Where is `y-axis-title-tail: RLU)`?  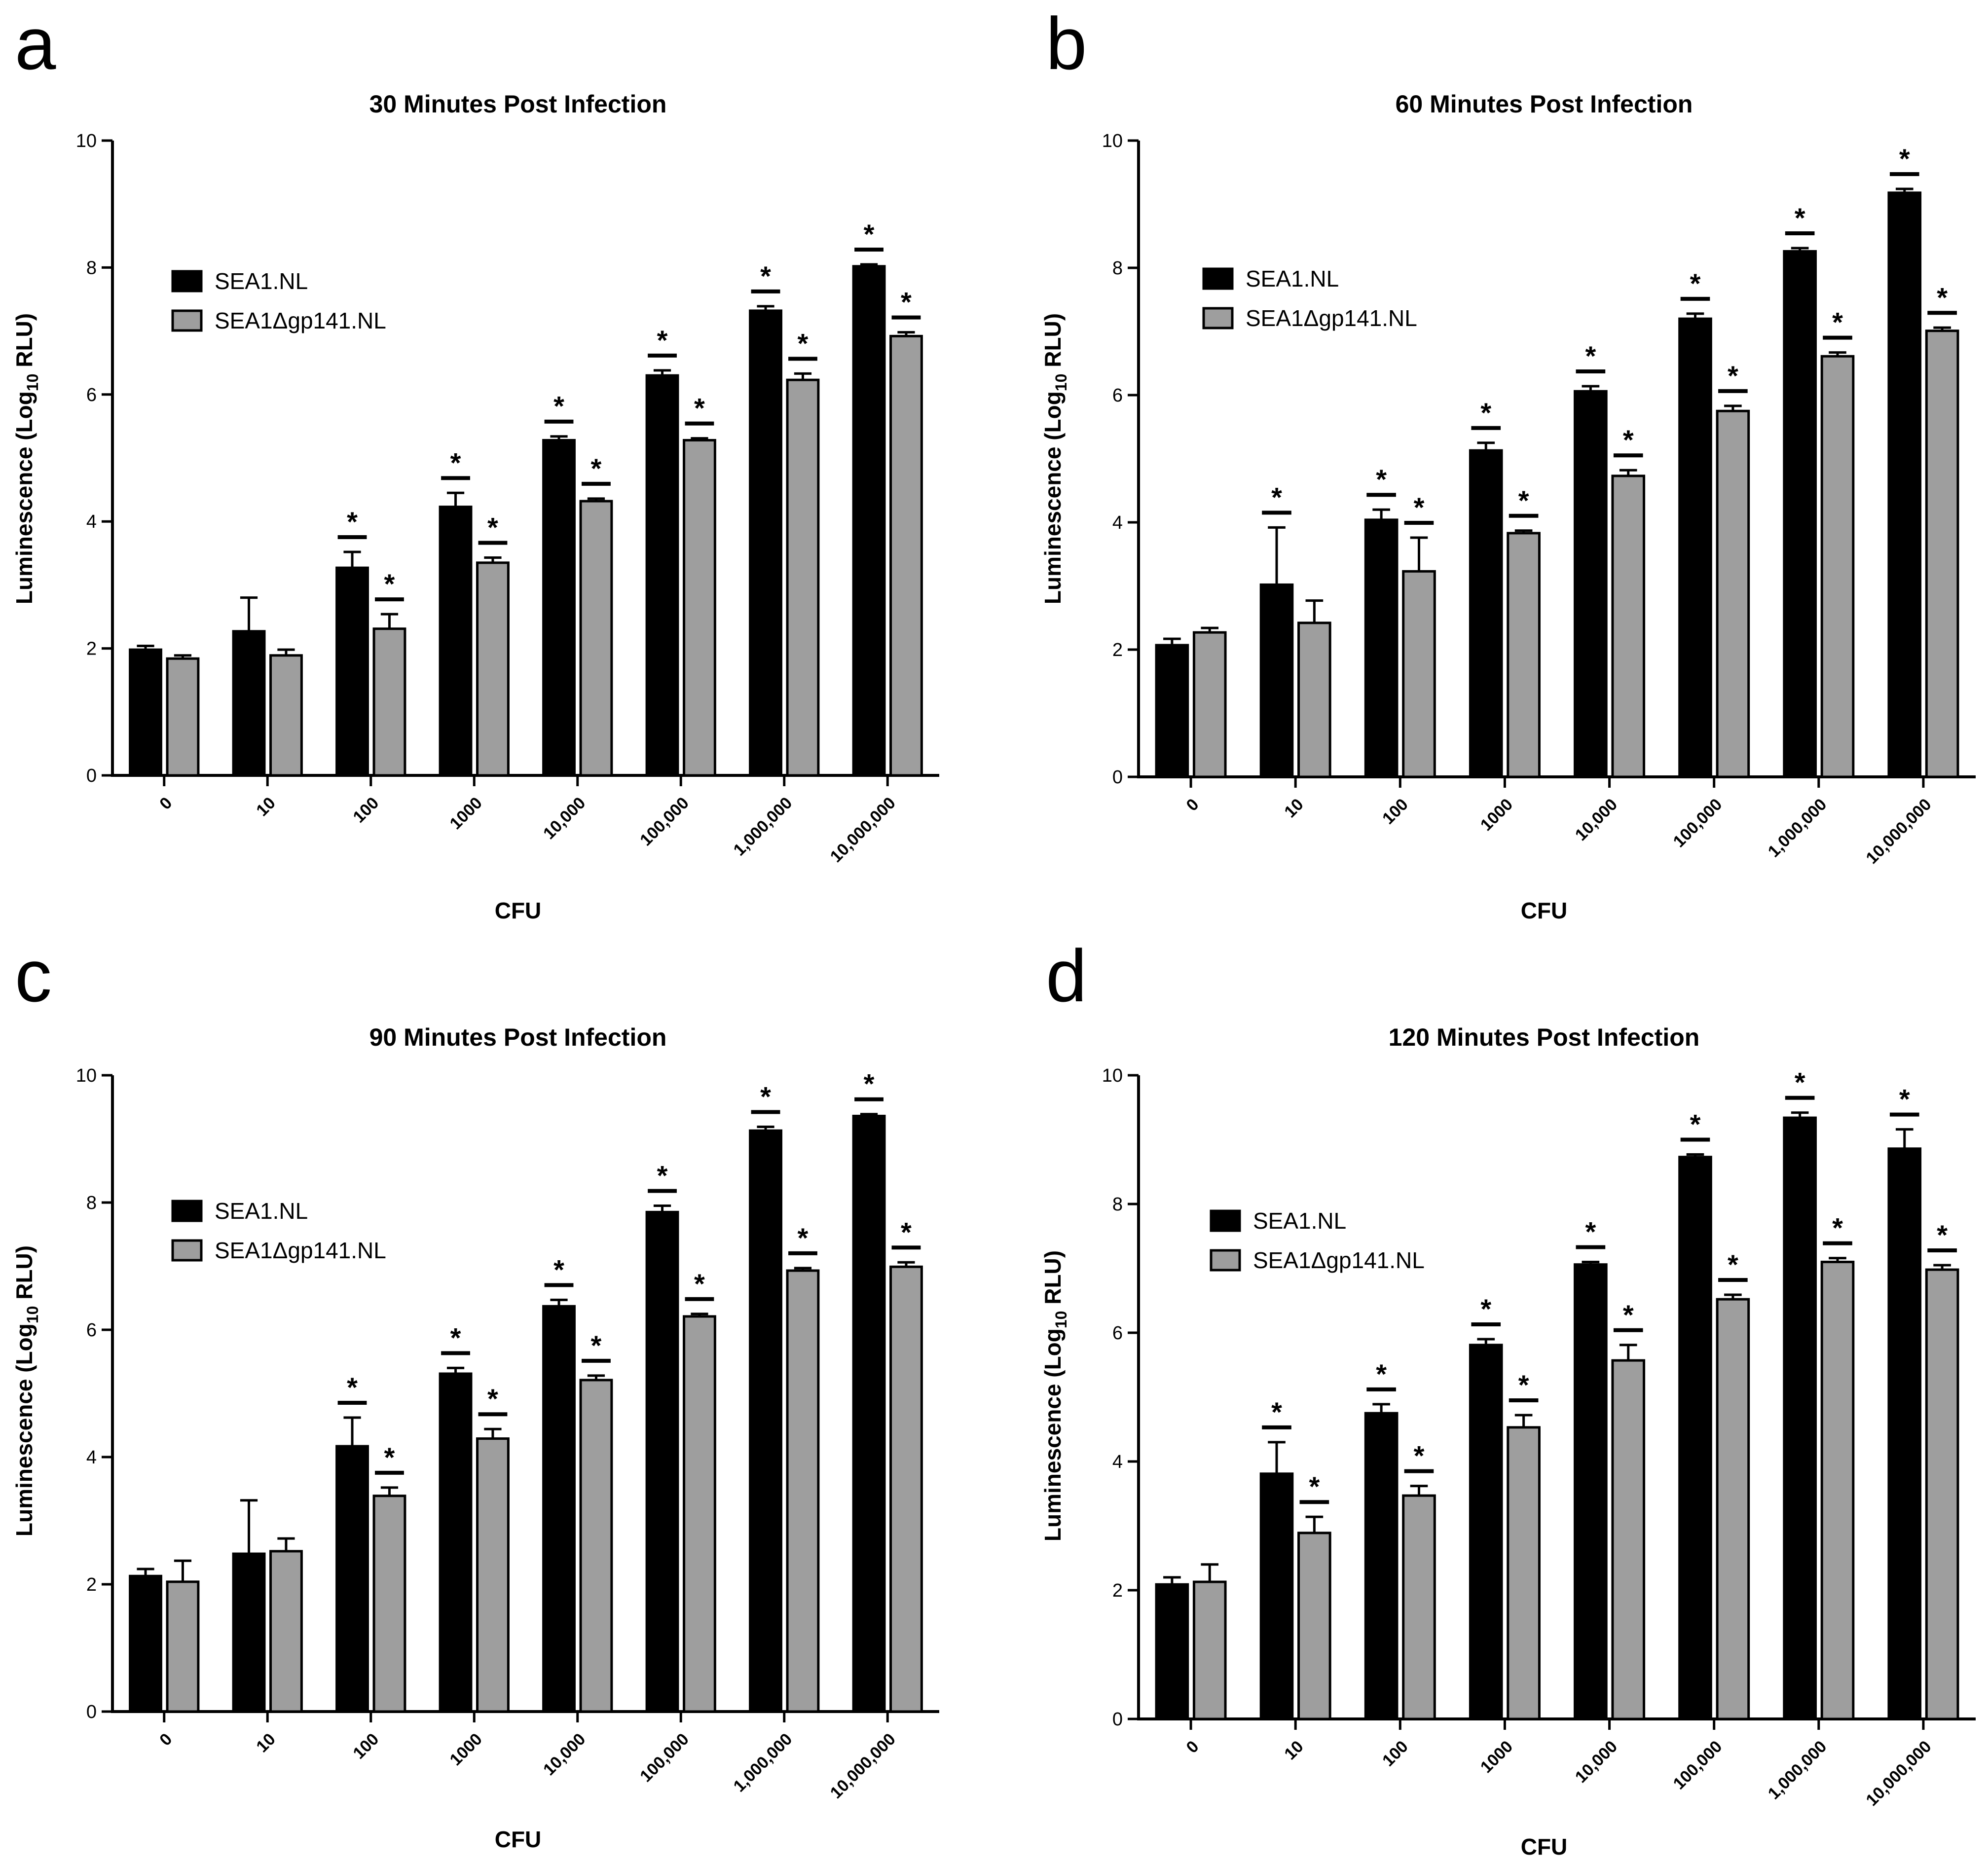 y-axis-title-tail: RLU) is located at coordinates (24, 1275).